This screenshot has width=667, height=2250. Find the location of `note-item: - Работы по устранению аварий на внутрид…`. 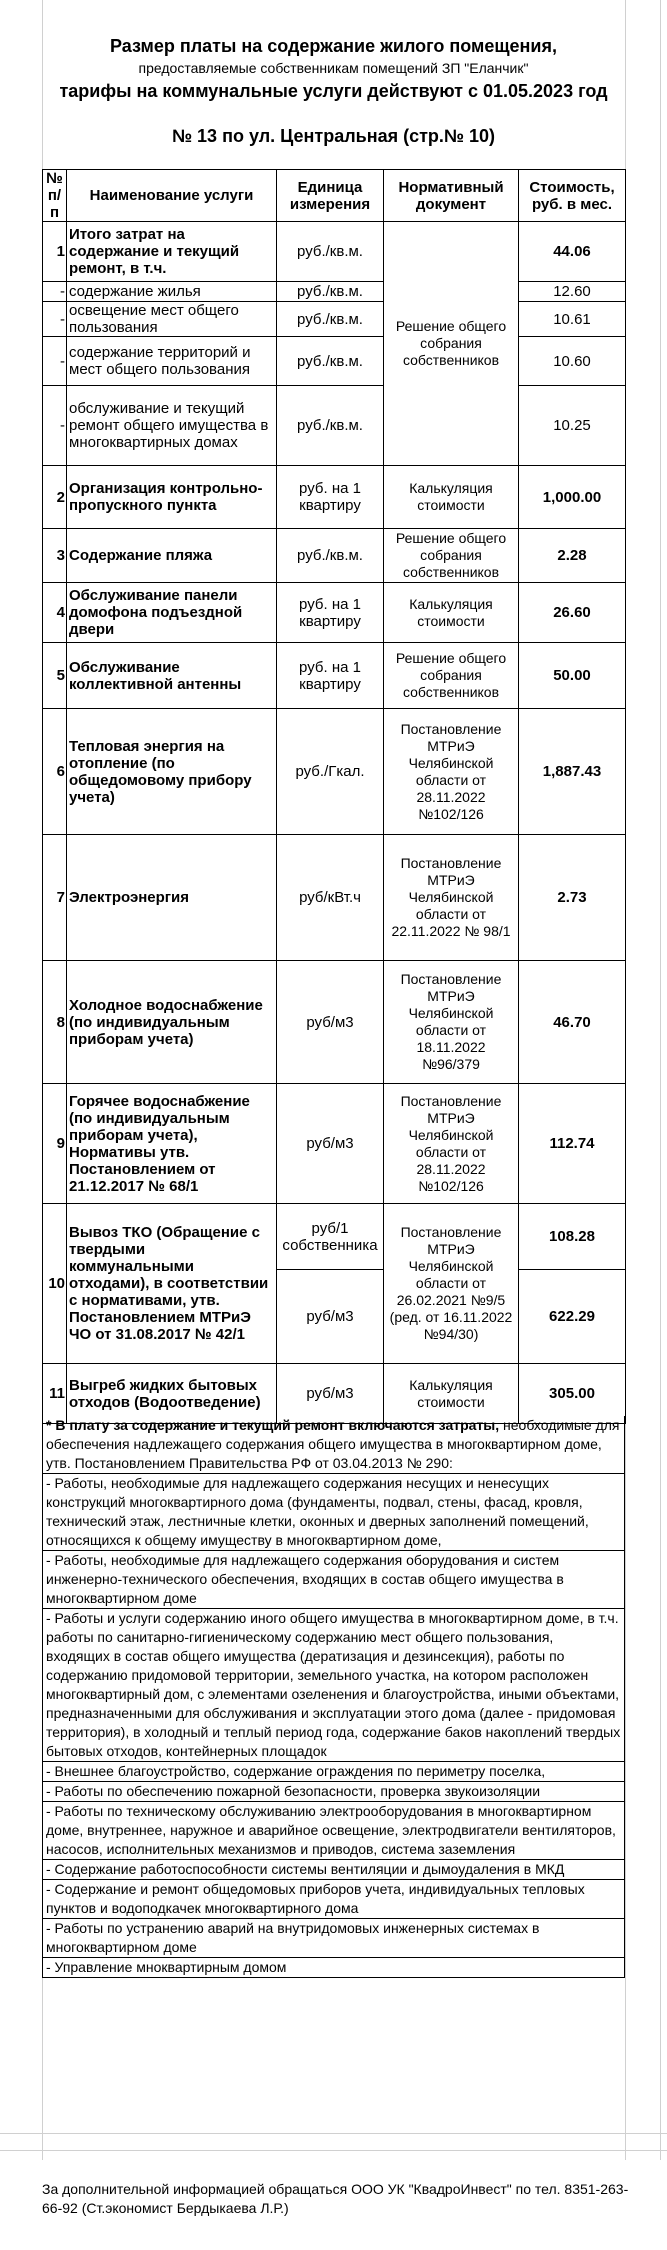

note-item: - Работы по устранению аварий на внутрид… is located at coordinates (333, 1938).